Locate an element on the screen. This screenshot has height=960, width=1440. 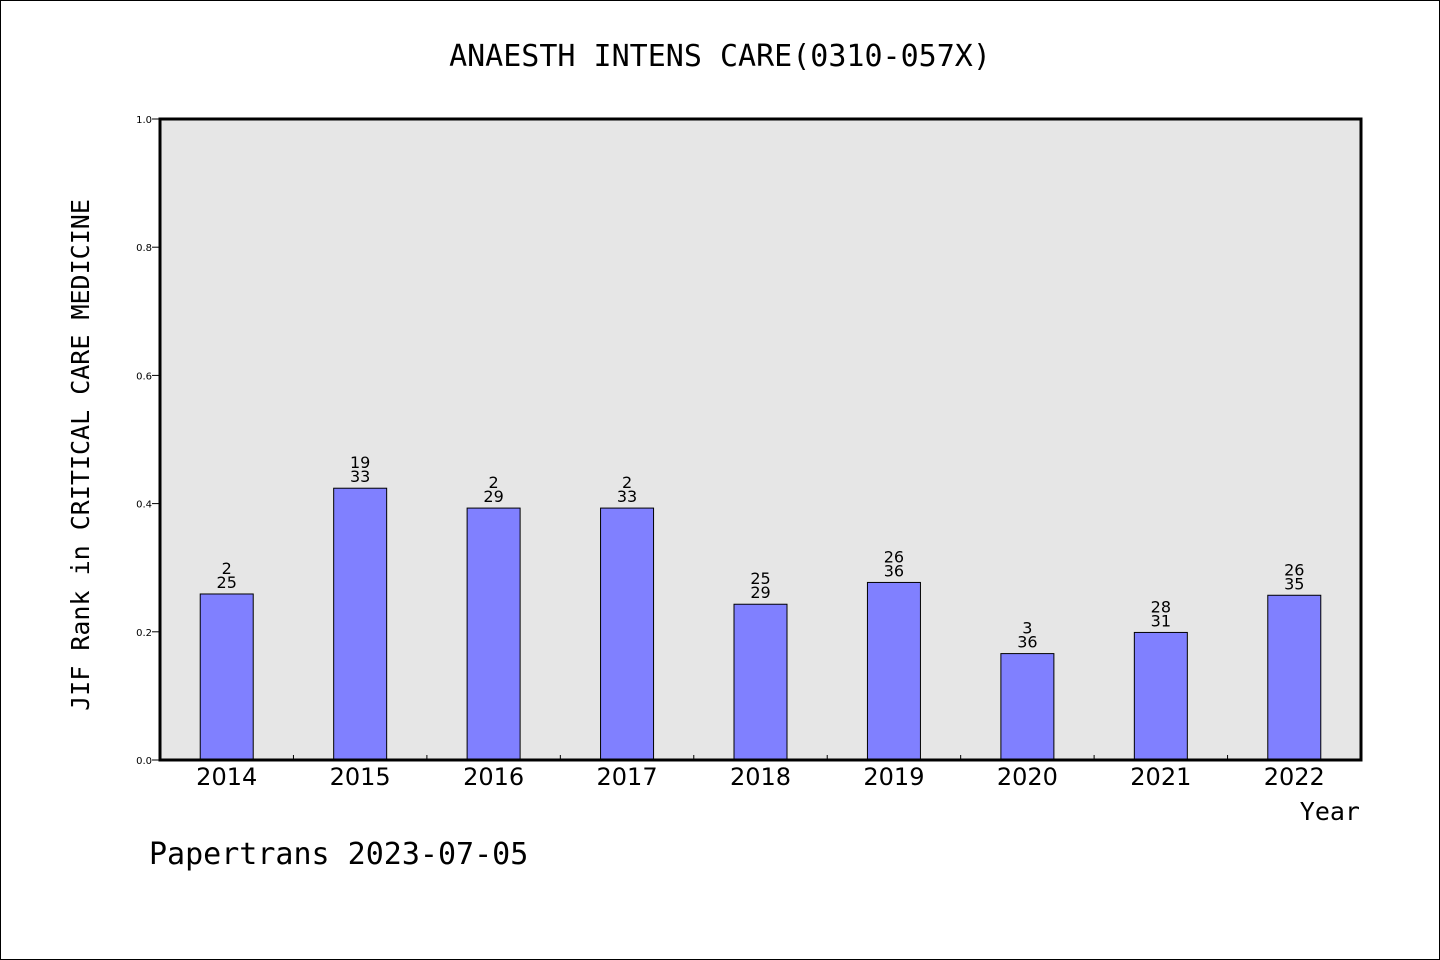
y-axis-label: JIF Rank in CRITICAL CARE MEDICINE is located at coordinates (80, 455).